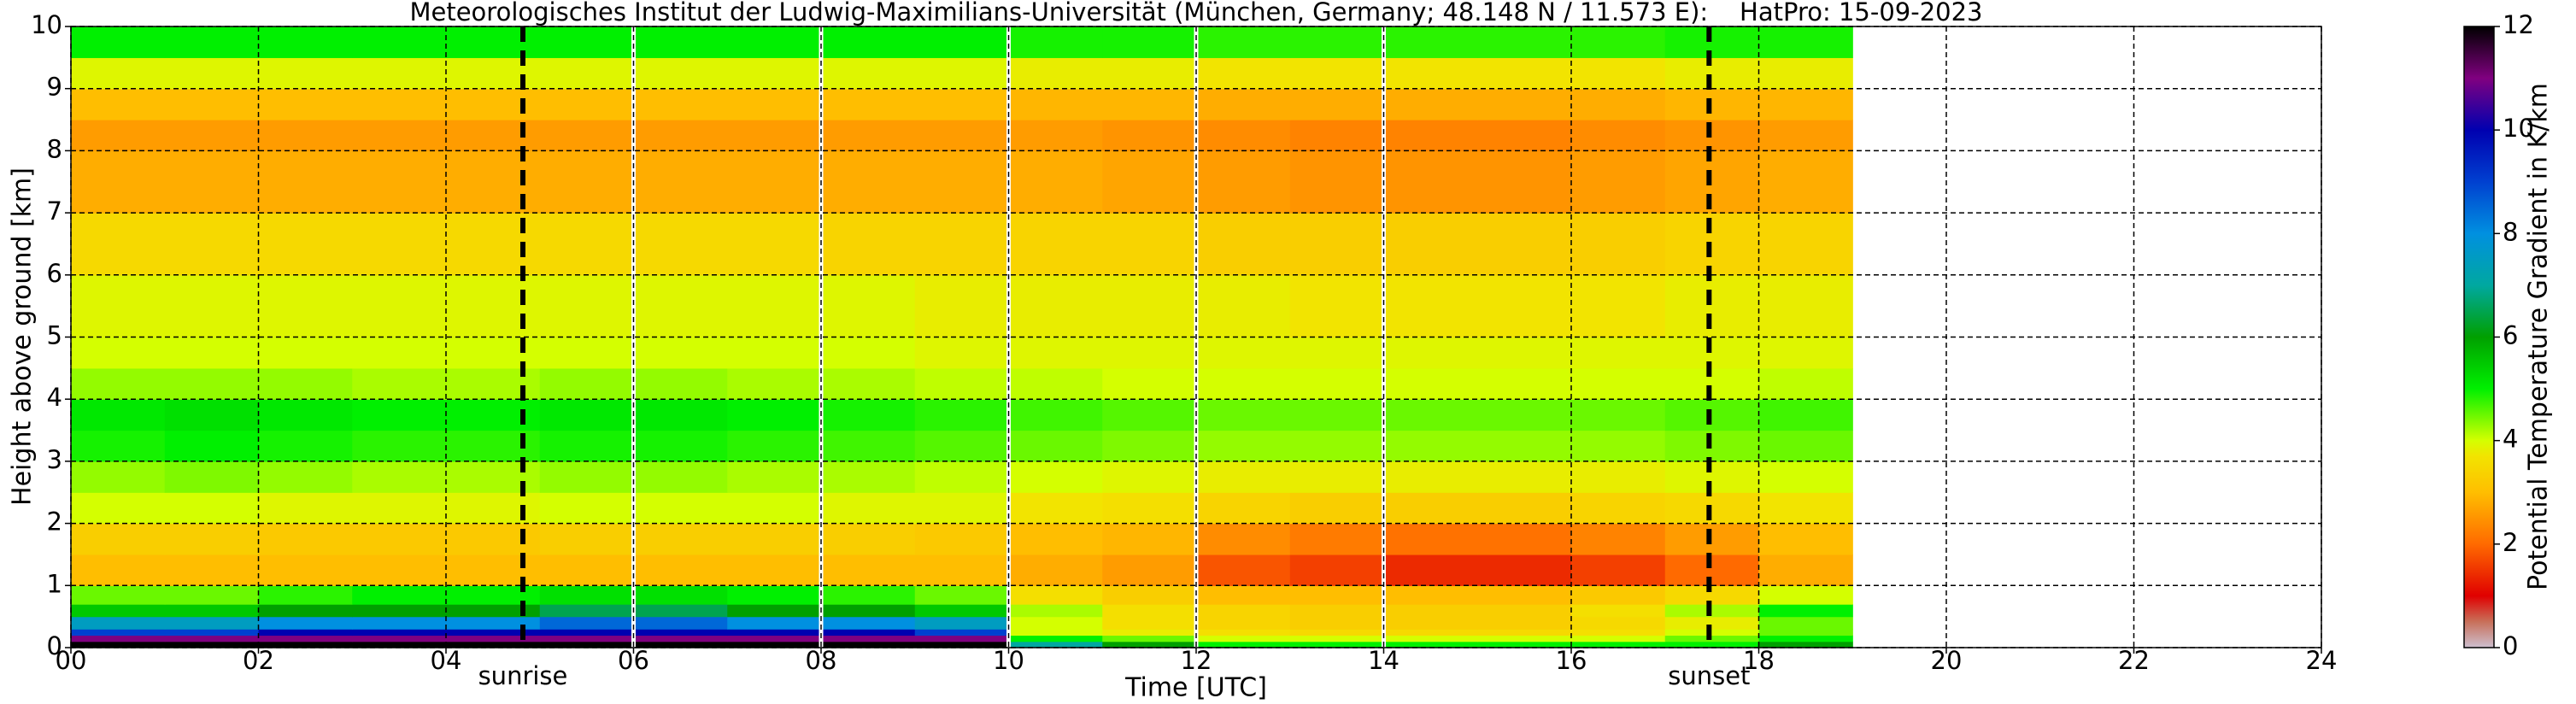 This screenshot has height=704, width=2576. What do you see at coordinates (54, 397) in the screenshot?
I see `y-tick-label: 4` at bounding box center [54, 397].